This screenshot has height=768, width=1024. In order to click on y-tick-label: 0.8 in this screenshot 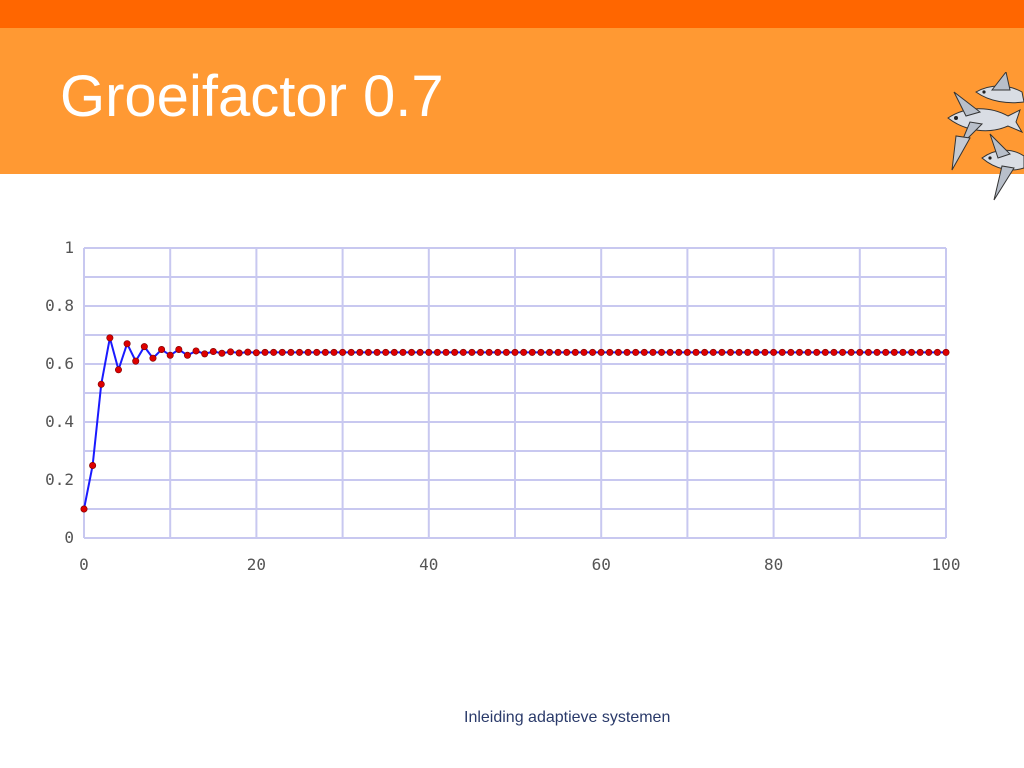, I will do `click(59, 305)`.